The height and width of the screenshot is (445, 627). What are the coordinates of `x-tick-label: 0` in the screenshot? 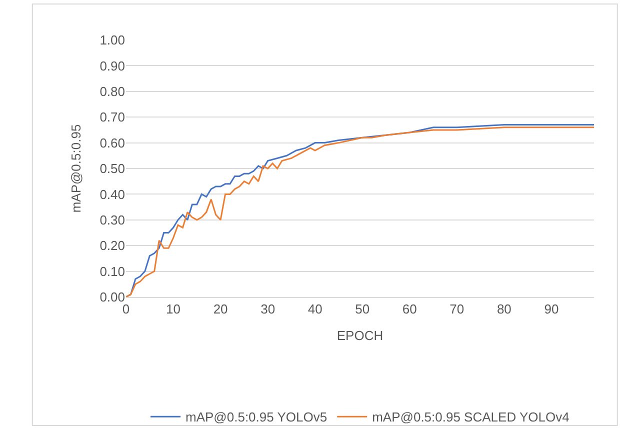 It's located at (126, 309).